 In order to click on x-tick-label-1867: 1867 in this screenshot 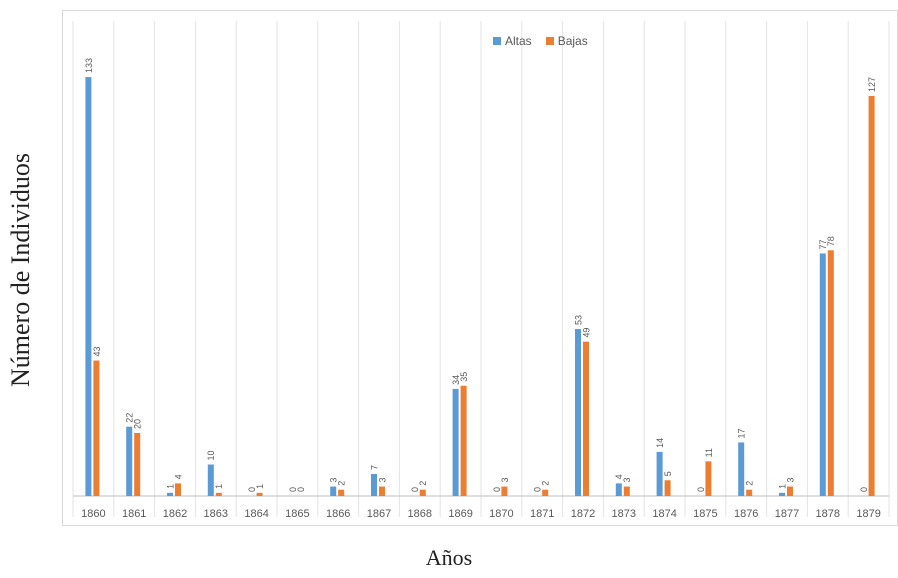, I will do `click(379, 514)`.